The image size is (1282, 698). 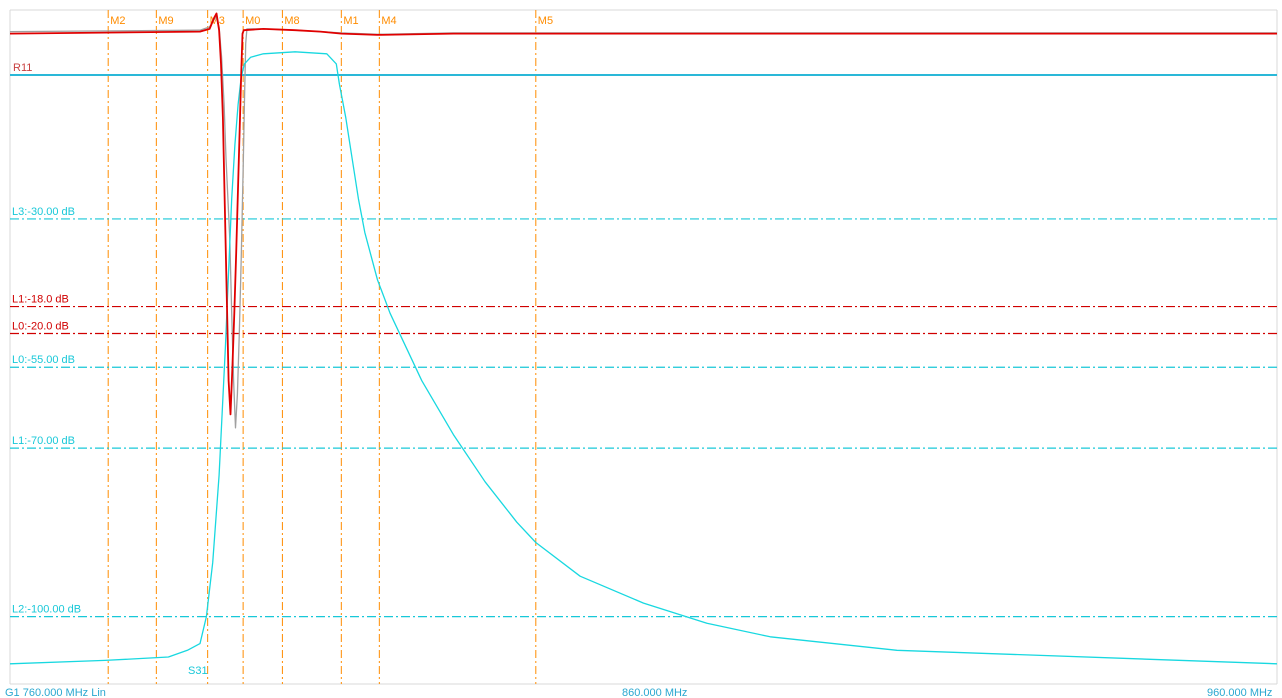 What do you see at coordinates (40, 327) in the screenshot?
I see `limit-label: L0:-20.0 dB` at bounding box center [40, 327].